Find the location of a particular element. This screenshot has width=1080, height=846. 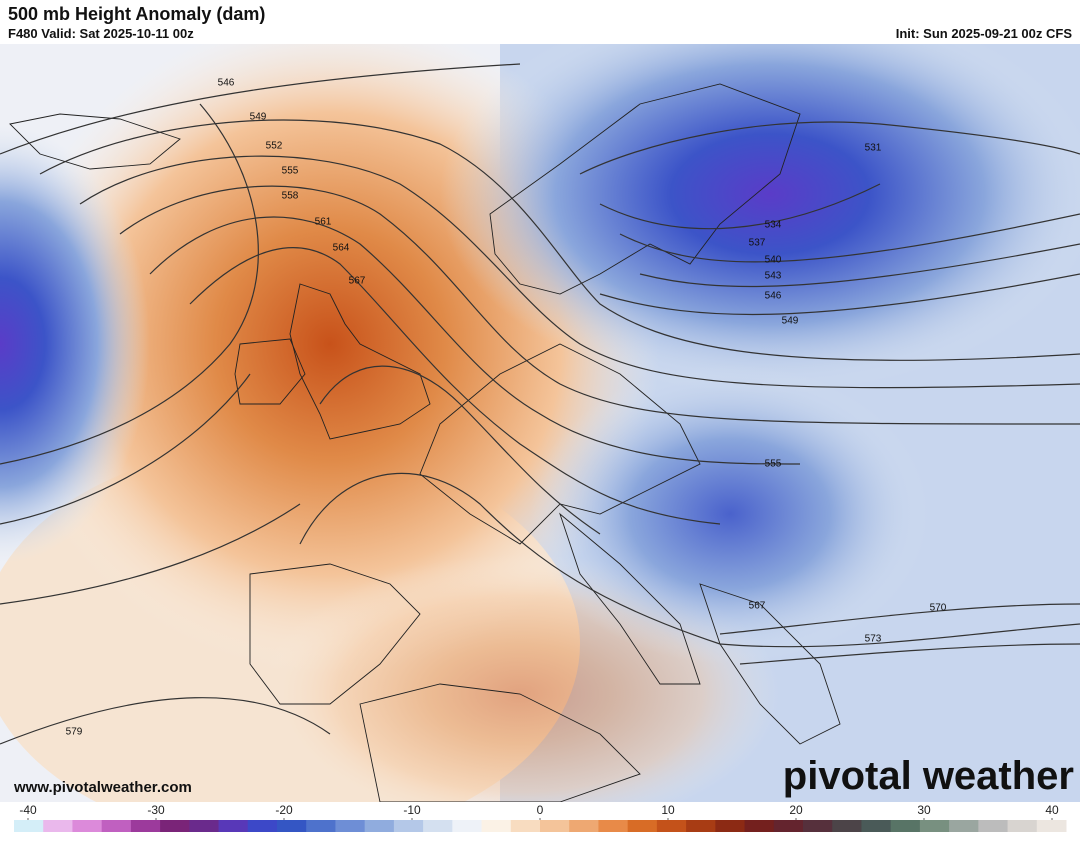

colorbar-tick-label: -20 is located at coordinates (284, 810).